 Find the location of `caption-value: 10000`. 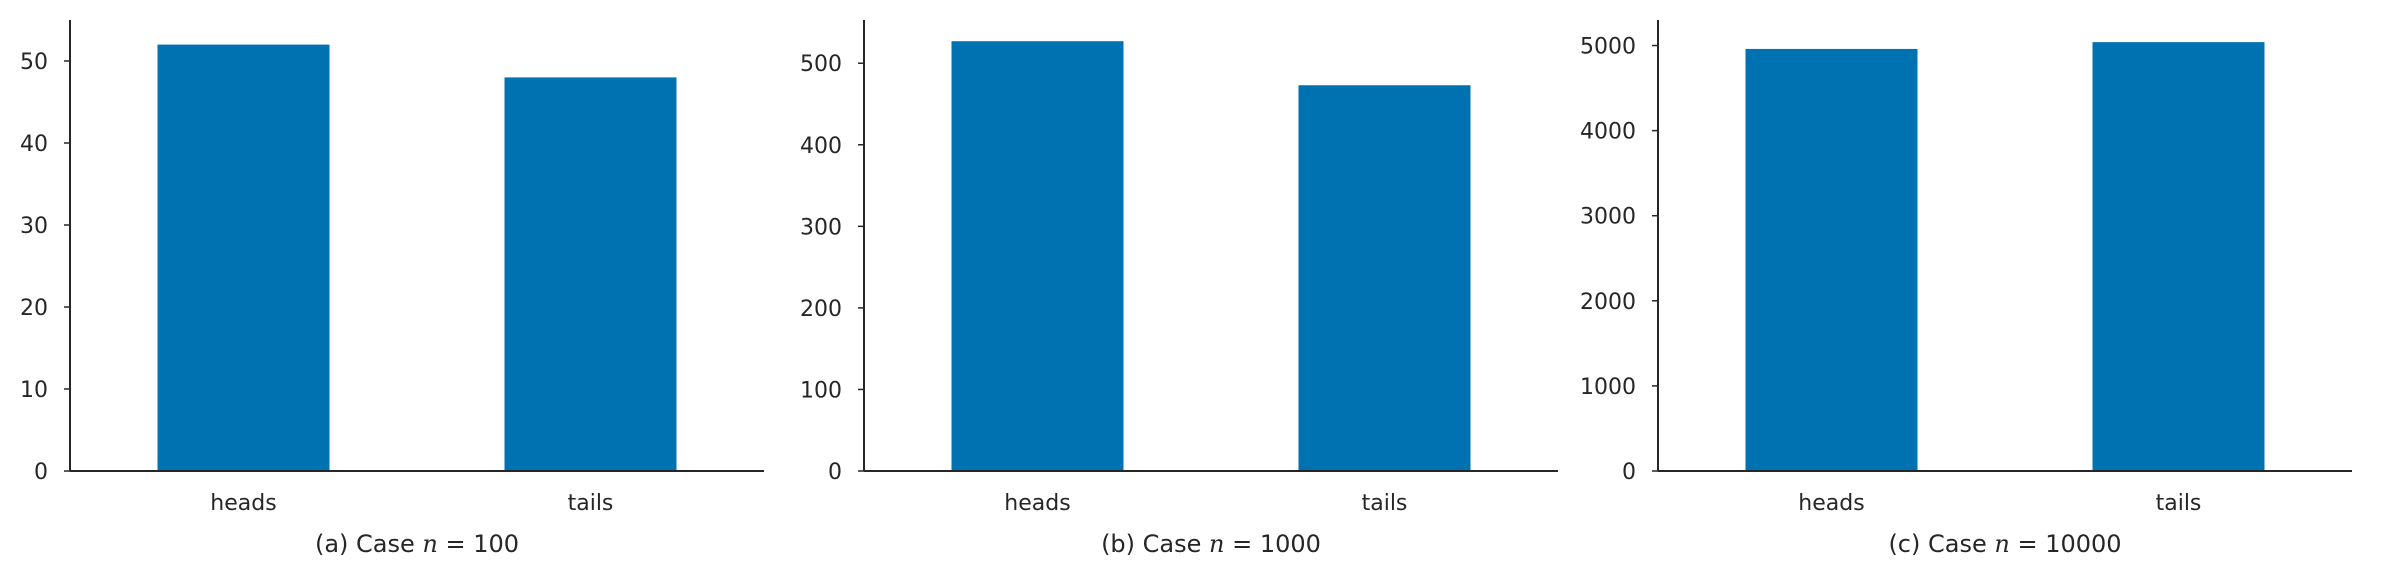

caption-value: 10000 is located at coordinates (2083, 544).